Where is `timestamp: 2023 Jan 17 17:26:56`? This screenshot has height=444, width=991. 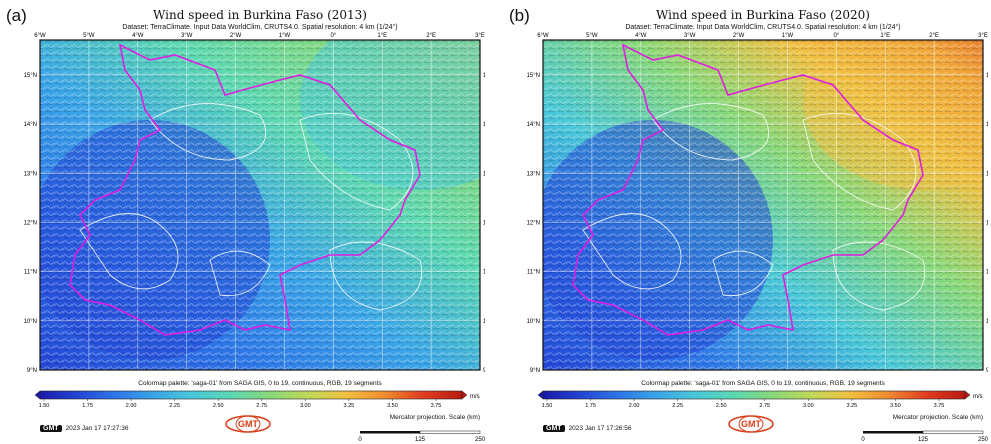 timestamp: 2023 Jan 17 17:26:56 is located at coordinates (600, 428).